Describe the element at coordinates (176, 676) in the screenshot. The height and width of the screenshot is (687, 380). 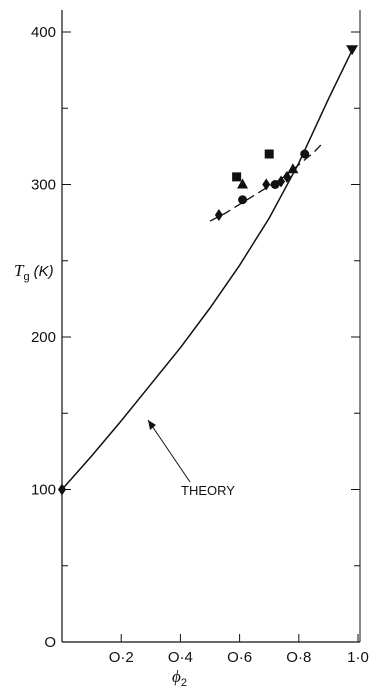
I see `x-title-symbol: ϕ` at that location.